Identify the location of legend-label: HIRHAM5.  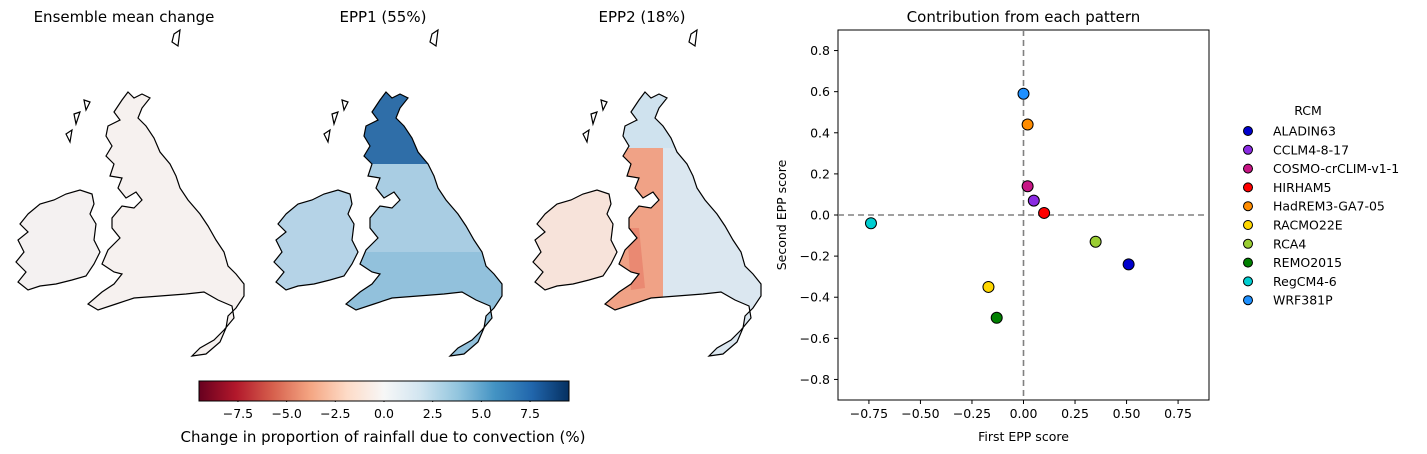
(1302, 187).